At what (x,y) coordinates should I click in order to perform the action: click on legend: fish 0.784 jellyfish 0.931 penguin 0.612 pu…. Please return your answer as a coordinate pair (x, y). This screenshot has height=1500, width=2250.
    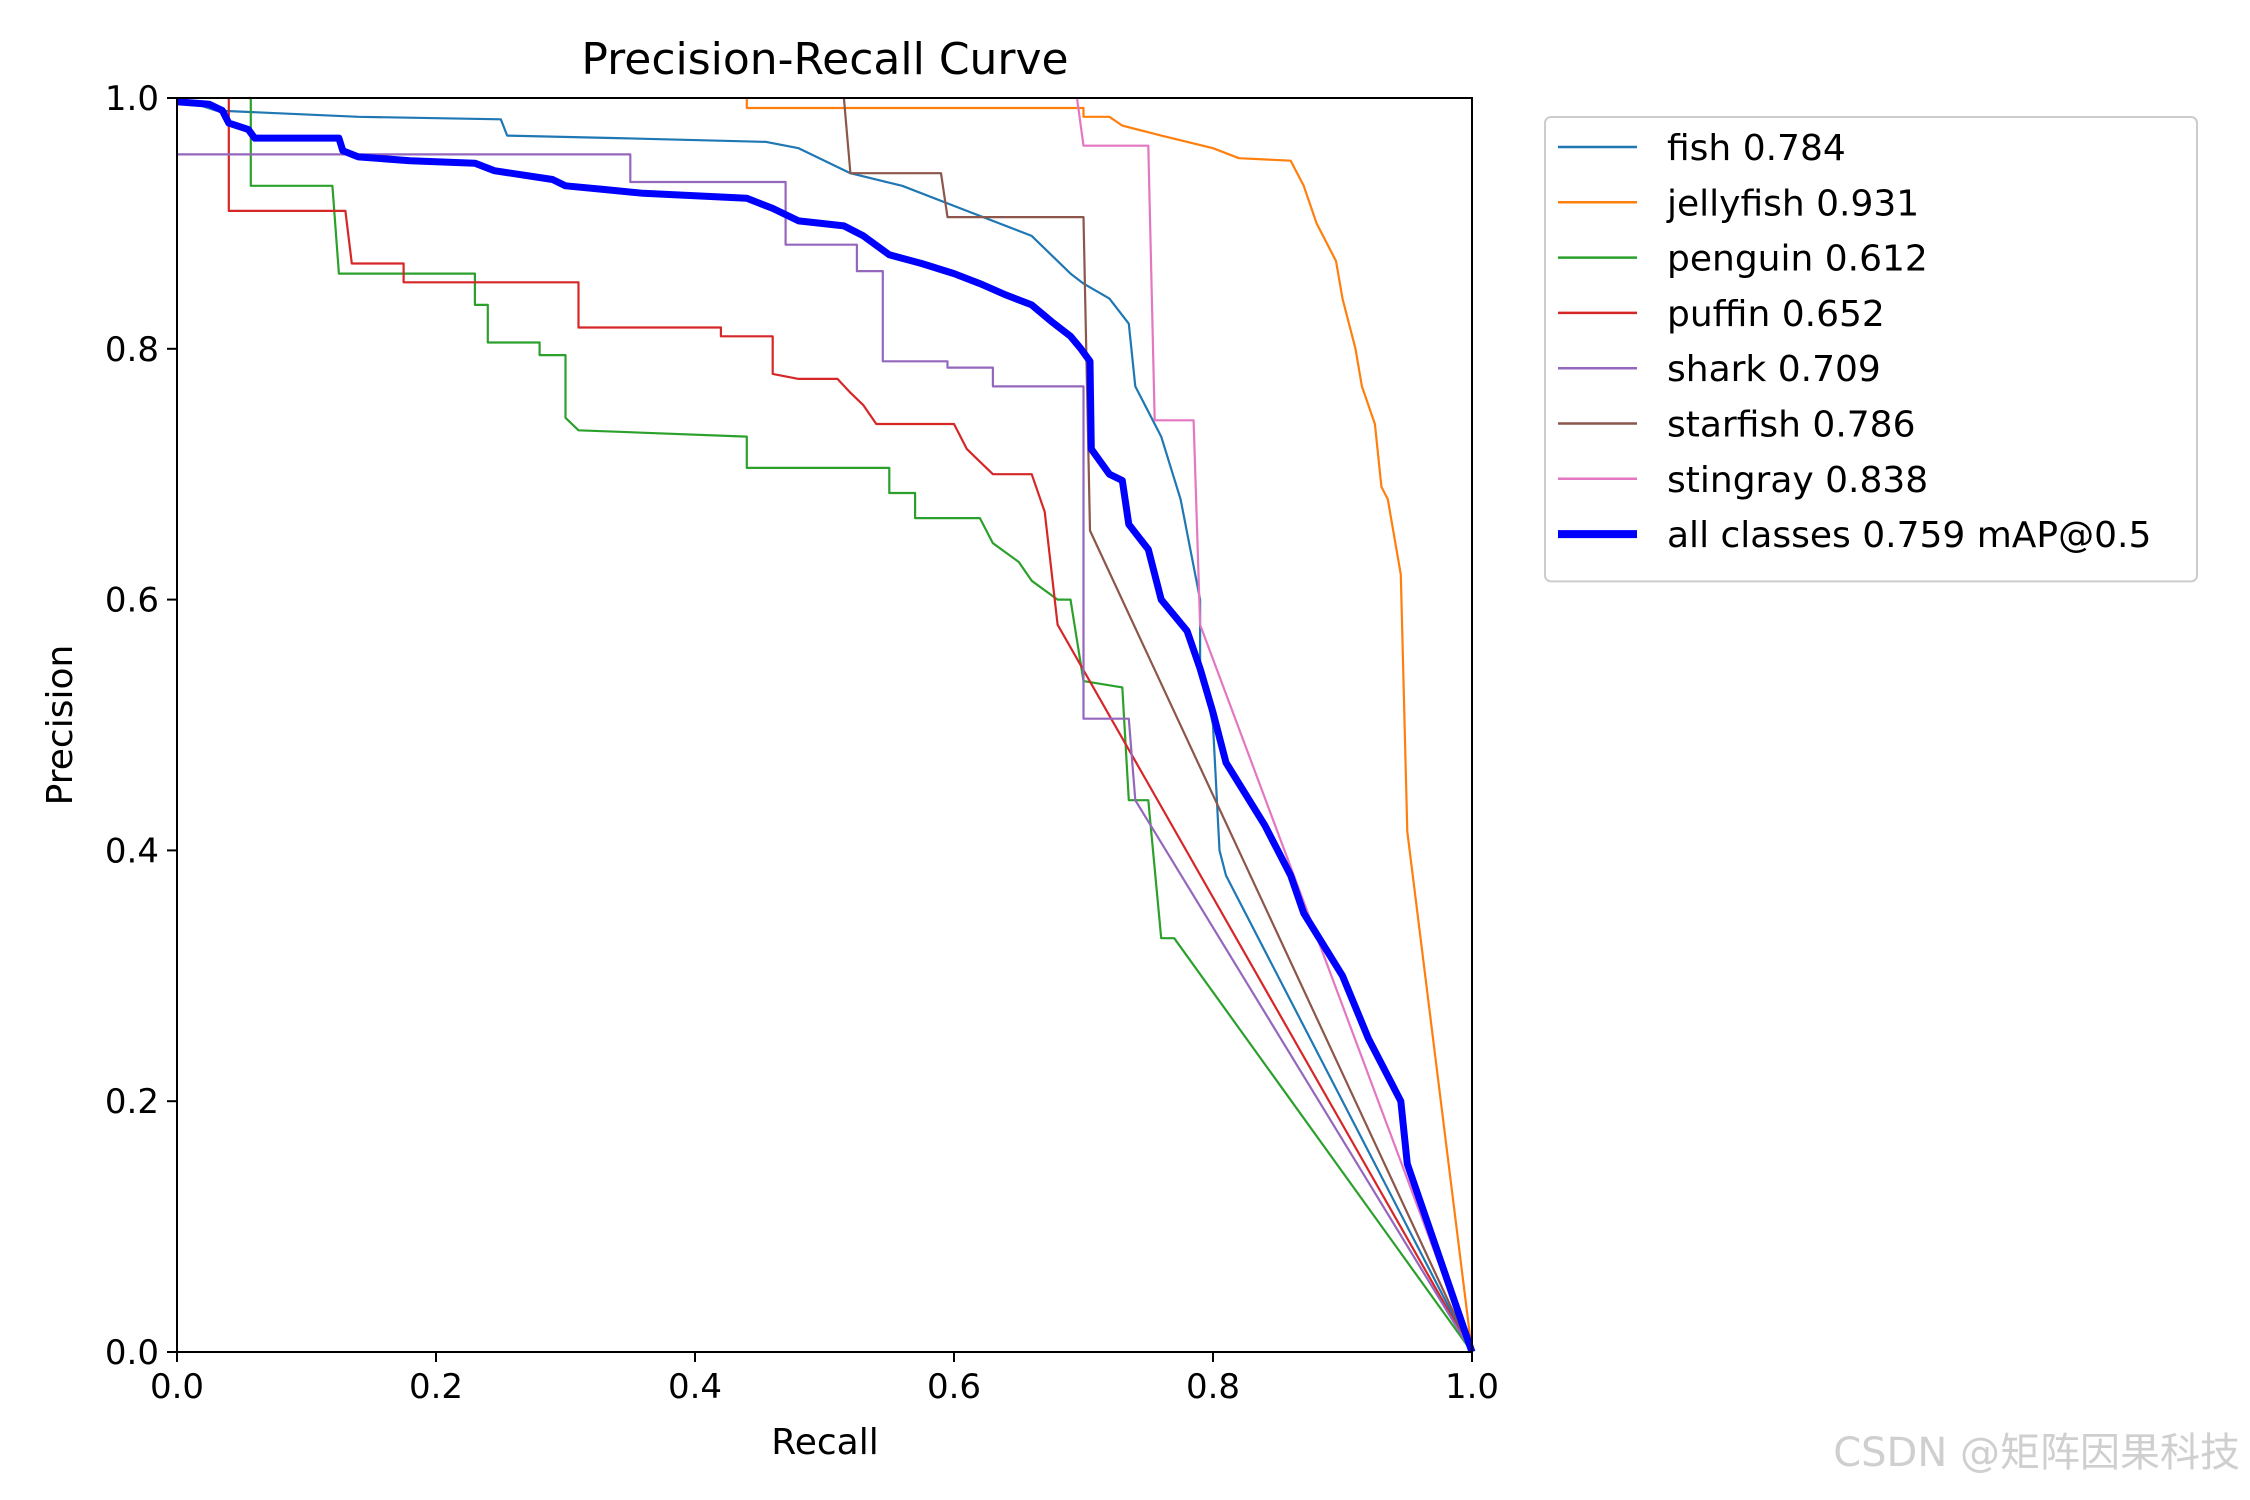
    Looking at the image, I should click on (1871, 349).